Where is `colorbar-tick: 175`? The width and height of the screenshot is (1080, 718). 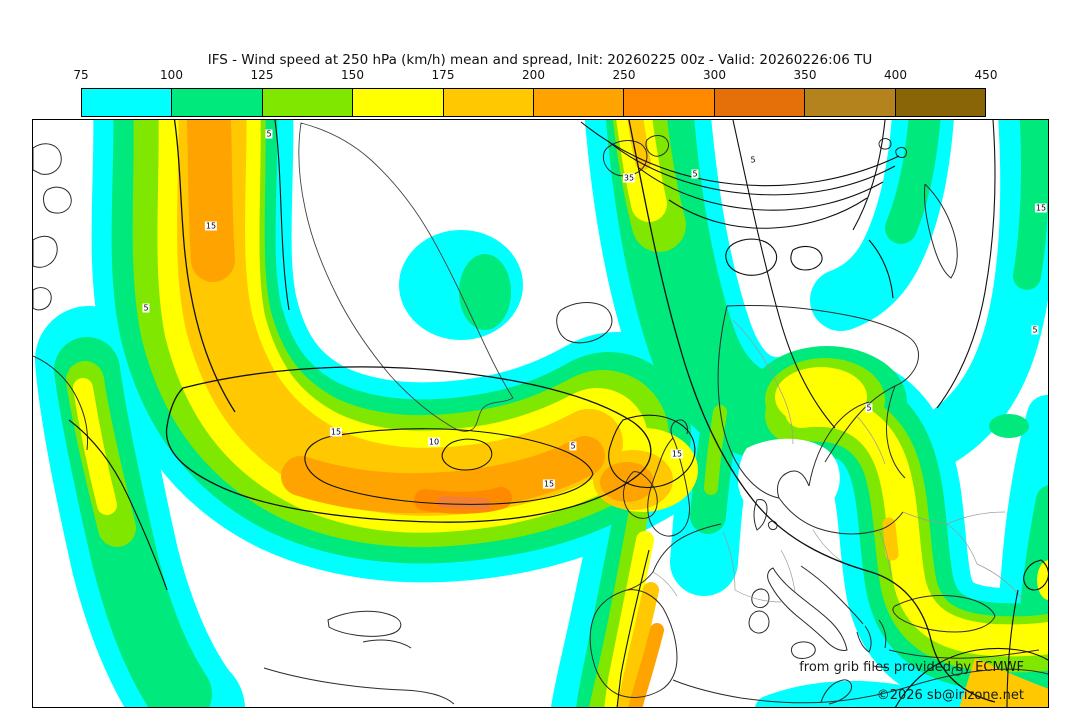
colorbar-tick: 175 is located at coordinates (443, 75).